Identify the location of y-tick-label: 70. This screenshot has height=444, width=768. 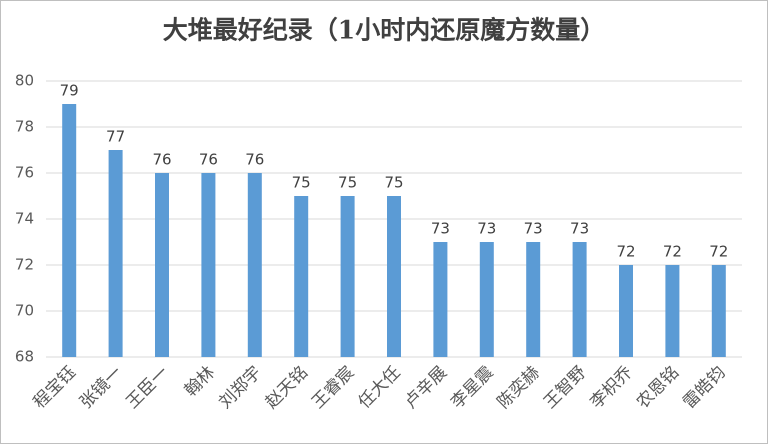
(24, 311).